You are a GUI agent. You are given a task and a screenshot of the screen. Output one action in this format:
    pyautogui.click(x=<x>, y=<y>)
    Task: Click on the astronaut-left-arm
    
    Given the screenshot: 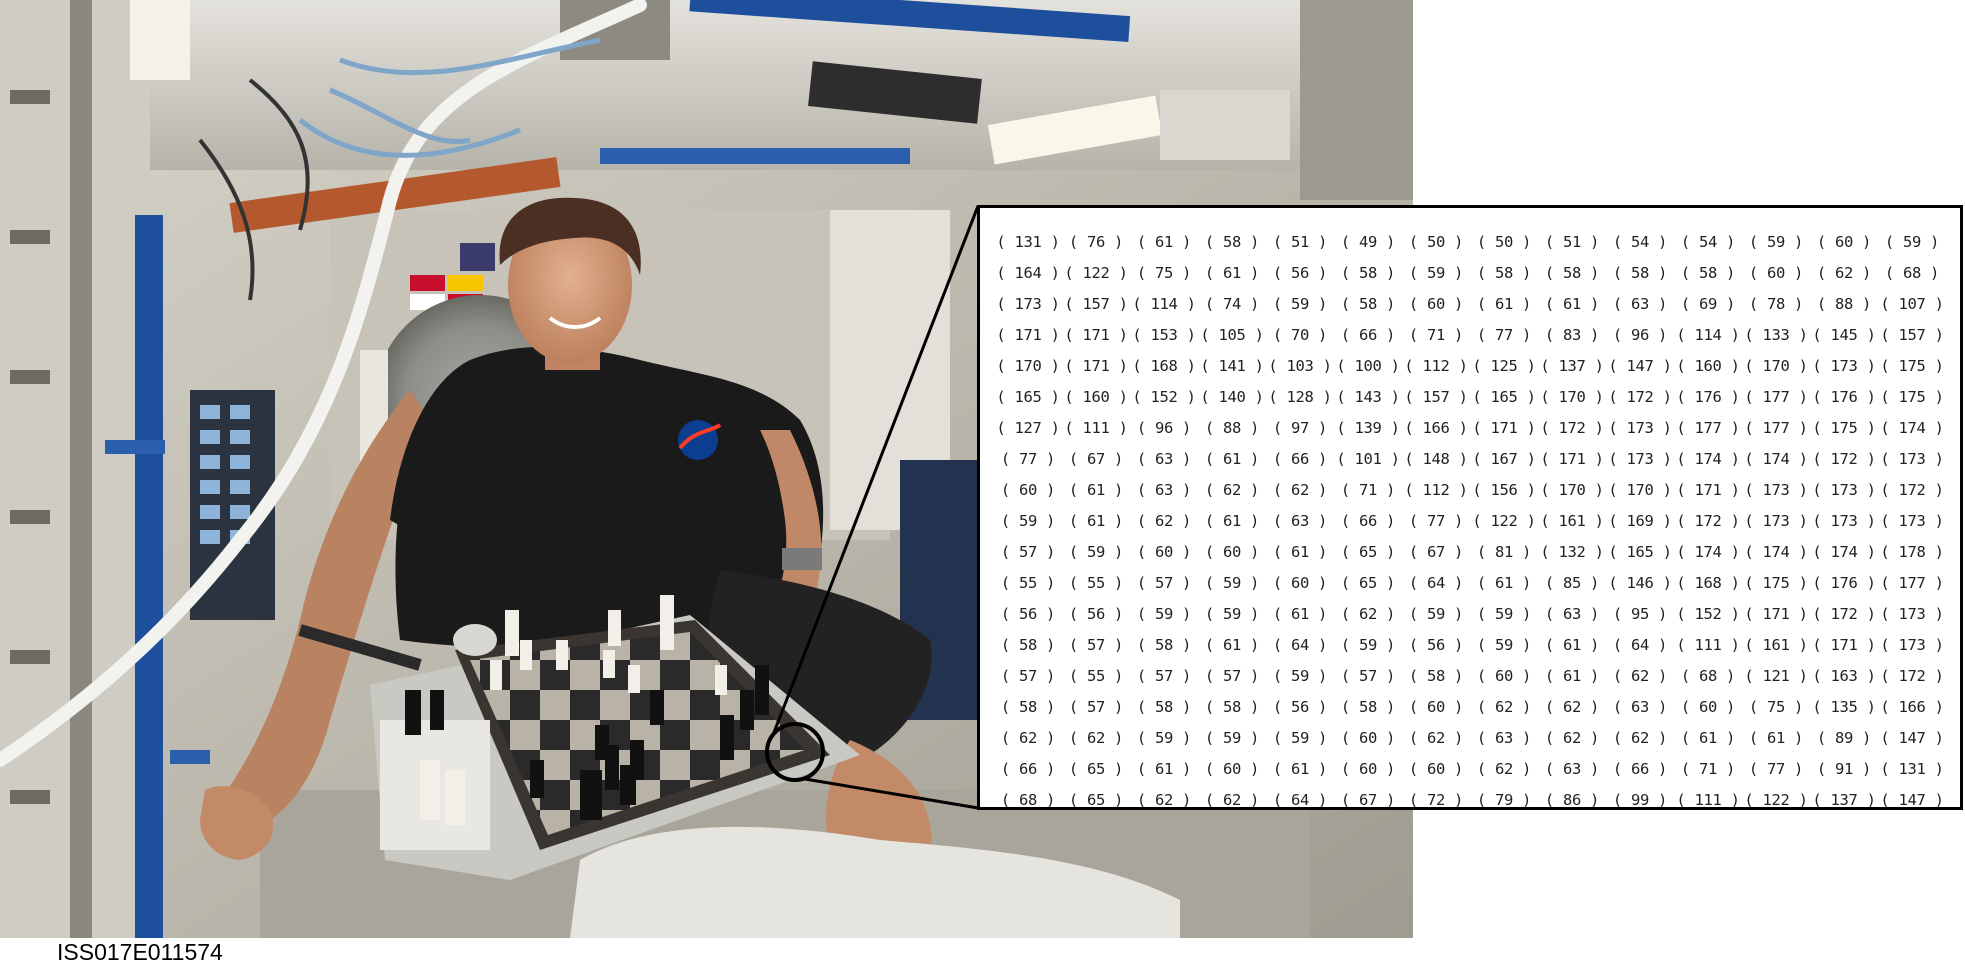 What is the action you would take?
    pyautogui.click(x=325, y=605)
    